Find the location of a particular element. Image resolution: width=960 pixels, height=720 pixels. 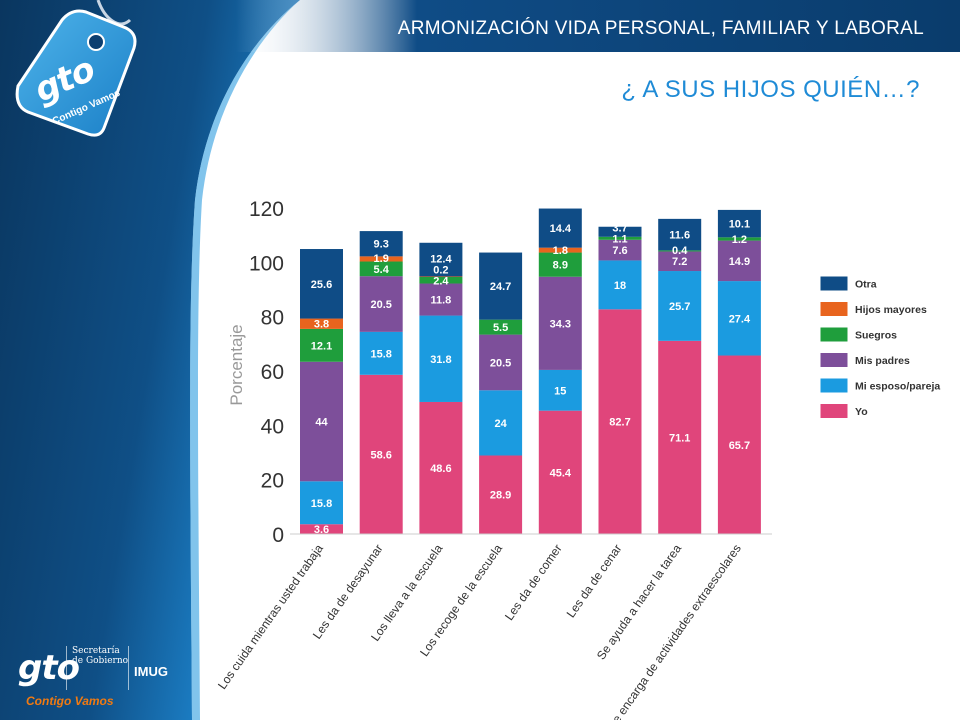

data-label: 25.7 is located at coordinates (679, 307).